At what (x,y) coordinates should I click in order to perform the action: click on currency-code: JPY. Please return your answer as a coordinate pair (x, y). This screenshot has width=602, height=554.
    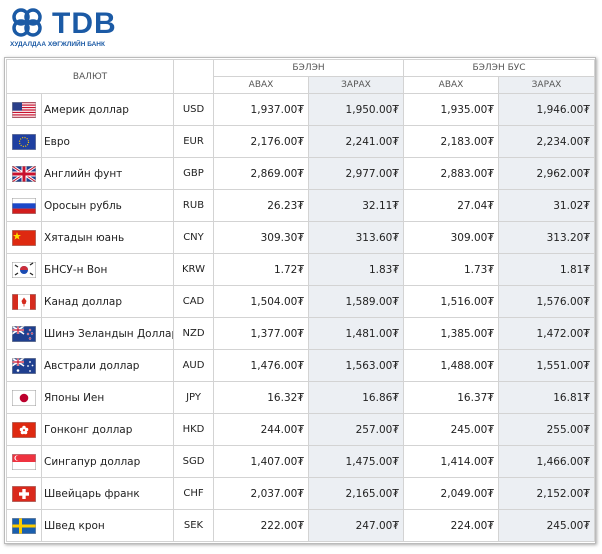
    Looking at the image, I should click on (193, 397).